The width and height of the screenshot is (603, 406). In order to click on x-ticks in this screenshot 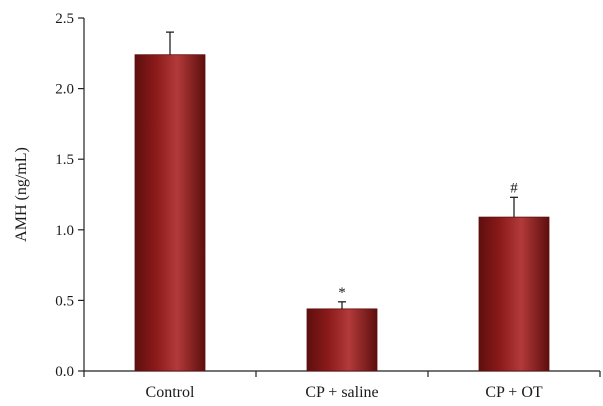, I will do `click(342, 374)`.